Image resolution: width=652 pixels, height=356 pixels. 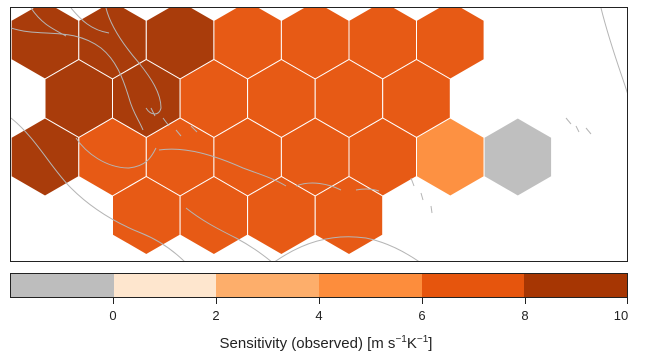 I want to click on colorbar-tick-label-4: 4, so click(x=319, y=315).